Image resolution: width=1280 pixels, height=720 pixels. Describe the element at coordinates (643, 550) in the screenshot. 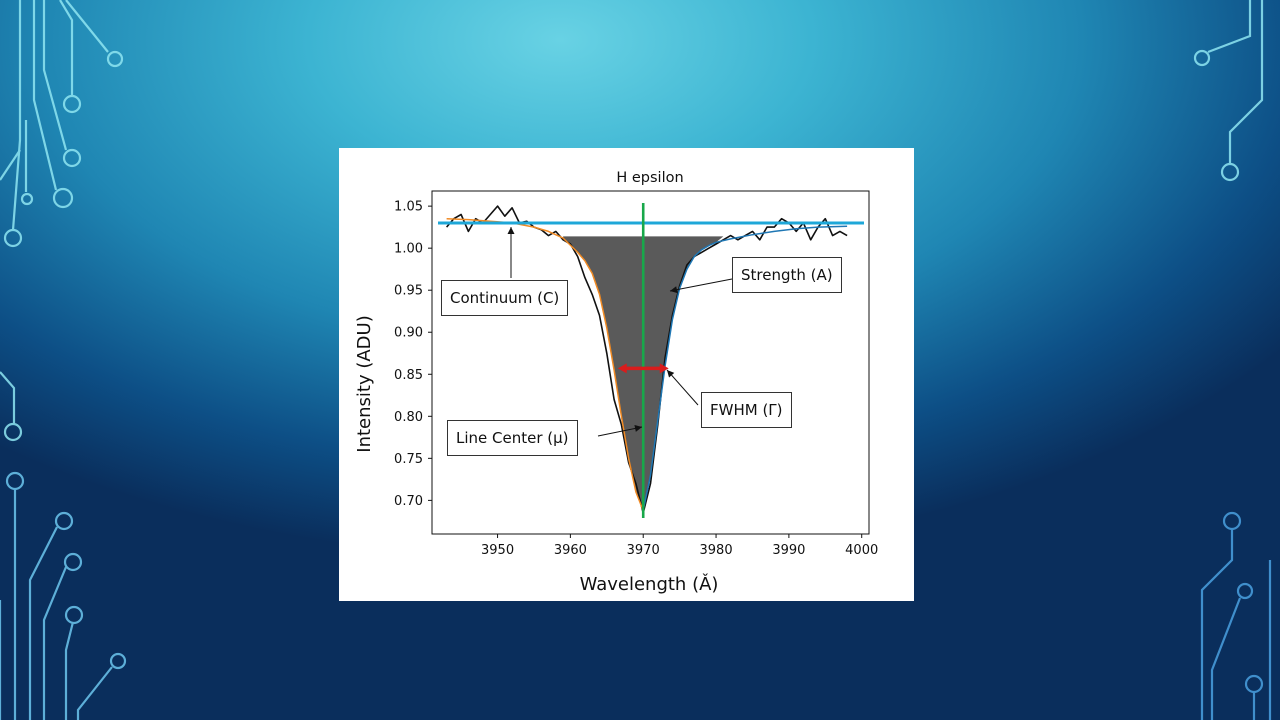

I see `x-tick-label: 3970` at that location.